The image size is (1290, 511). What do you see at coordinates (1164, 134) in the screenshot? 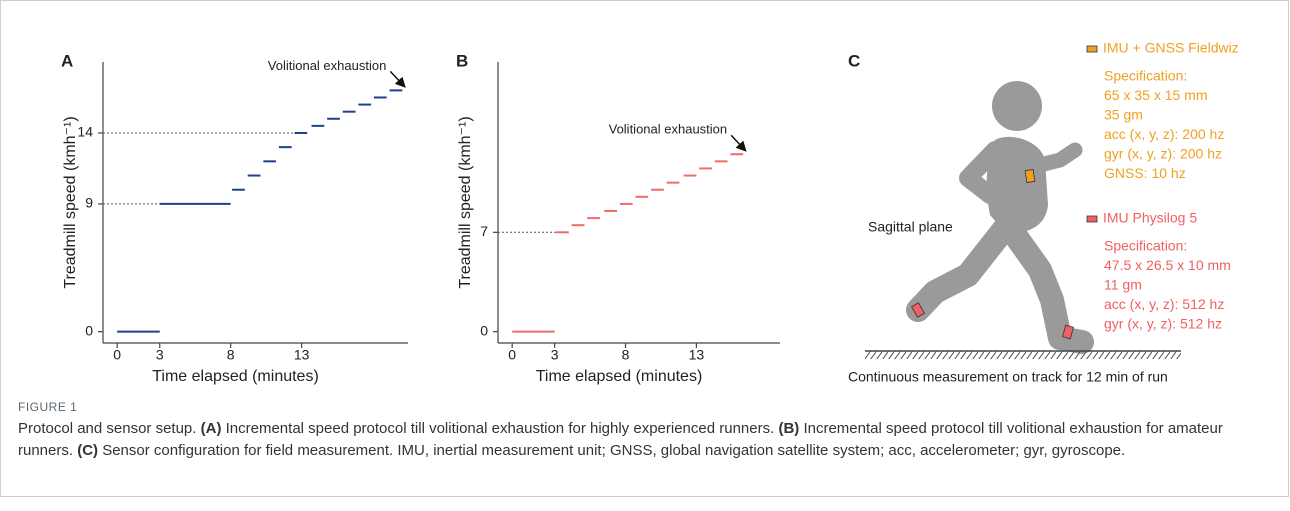
I see `sensor-spec: acc (x, y, z): 200 hz` at bounding box center [1164, 134].